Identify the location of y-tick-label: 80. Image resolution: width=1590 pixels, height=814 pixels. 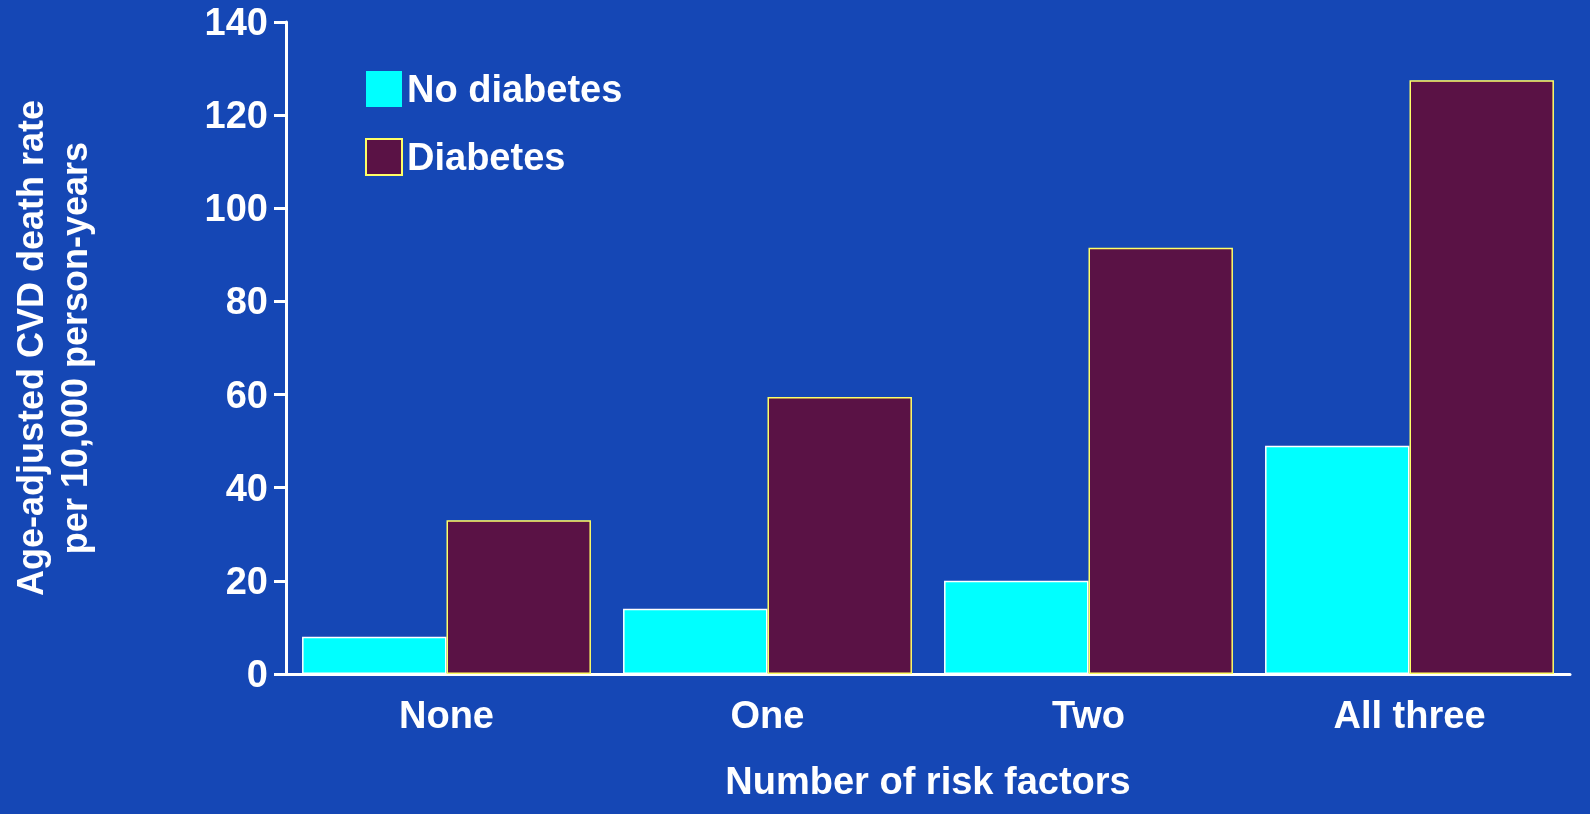
(246, 301).